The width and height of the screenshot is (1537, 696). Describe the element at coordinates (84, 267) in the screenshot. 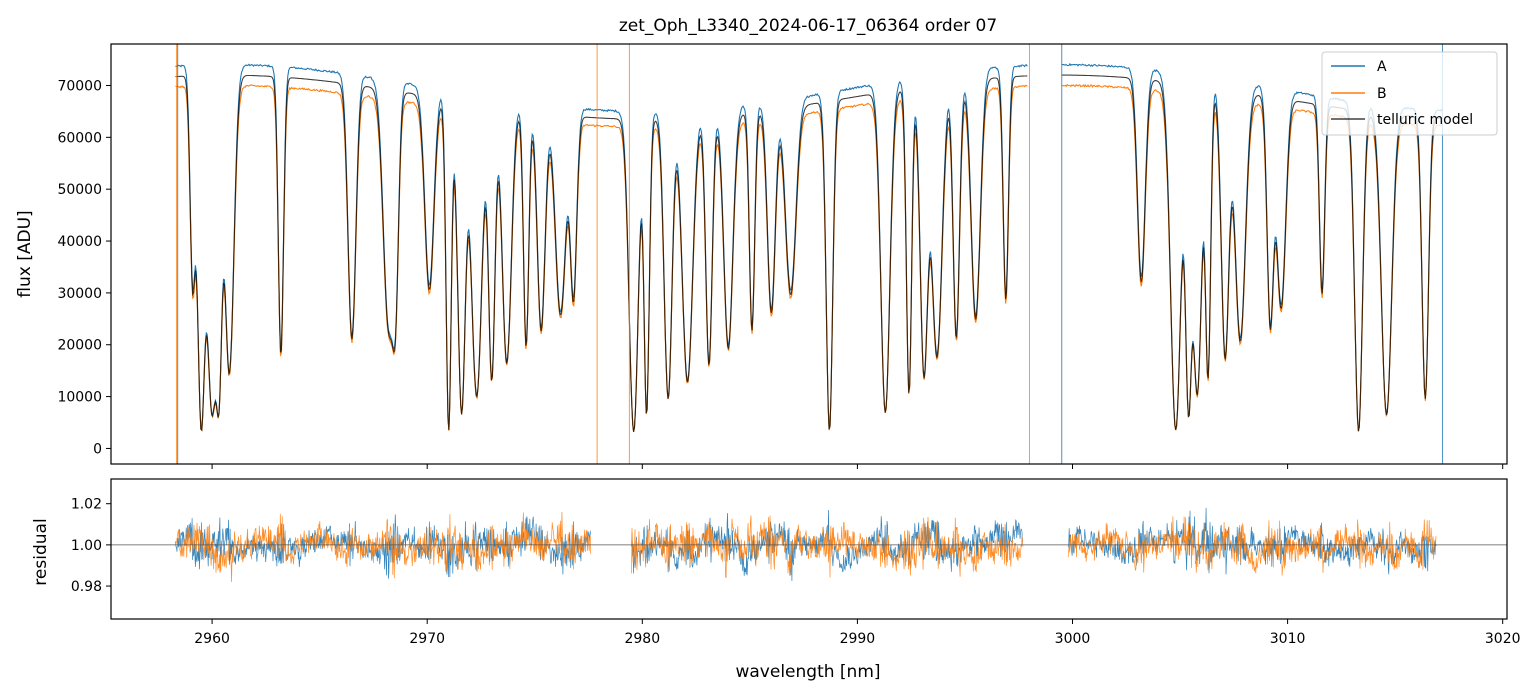

I see `flux-y-axis: 0 10000 20000 30000 40000 50000 60000 70000` at that location.